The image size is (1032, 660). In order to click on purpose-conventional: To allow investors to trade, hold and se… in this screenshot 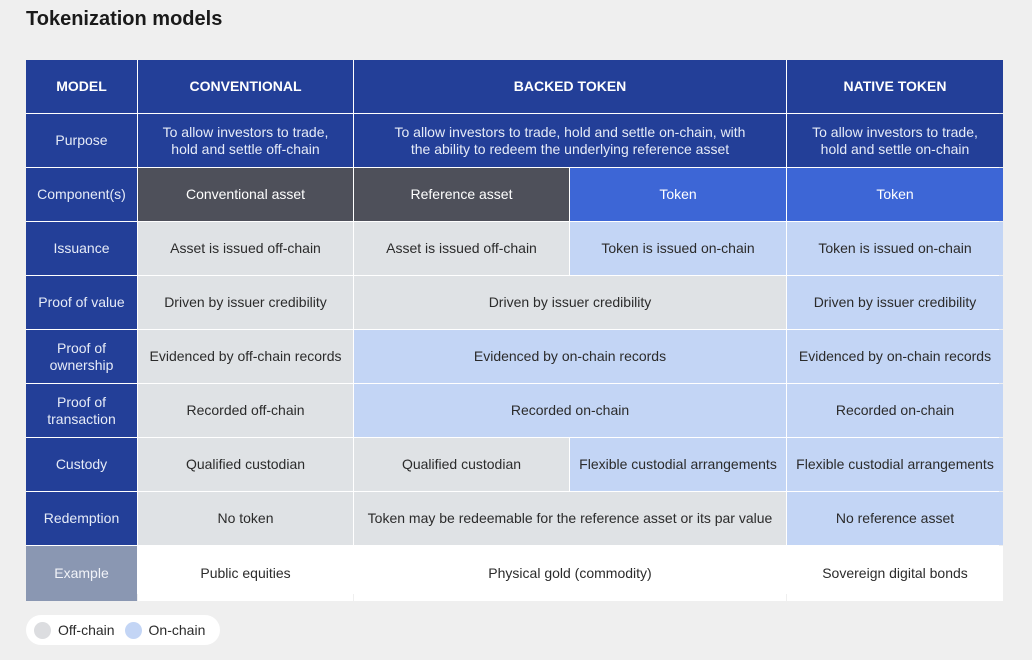, I will do `click(245, 140)`.